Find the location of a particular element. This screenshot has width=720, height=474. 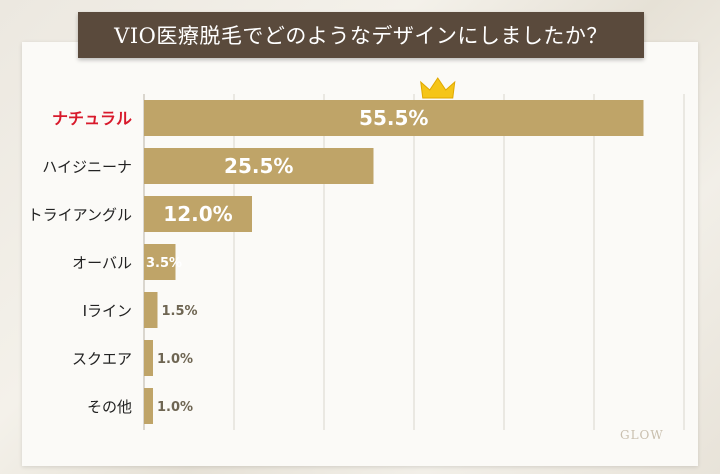

category-label: その他 is located at coordinates (109, 407).